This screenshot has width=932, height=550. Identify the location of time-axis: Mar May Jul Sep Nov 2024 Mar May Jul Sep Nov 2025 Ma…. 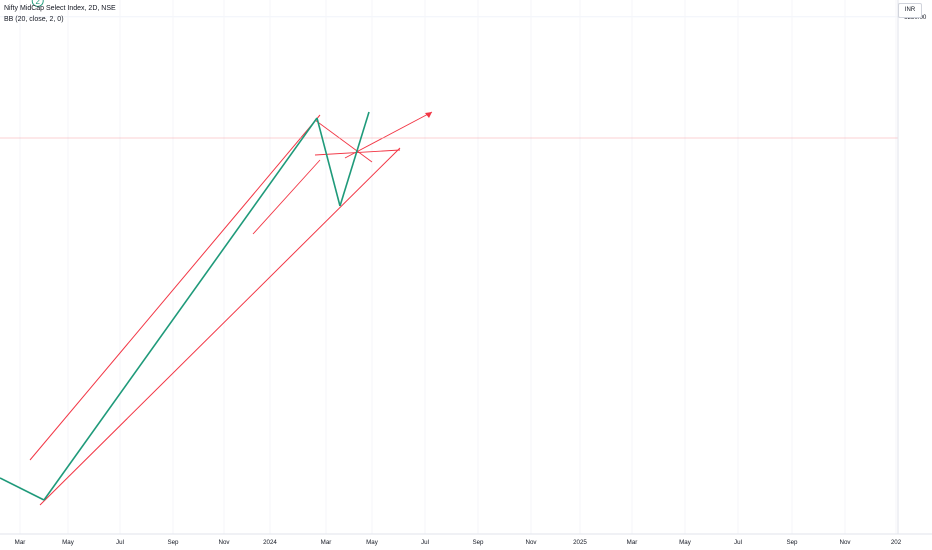
(466, 539).